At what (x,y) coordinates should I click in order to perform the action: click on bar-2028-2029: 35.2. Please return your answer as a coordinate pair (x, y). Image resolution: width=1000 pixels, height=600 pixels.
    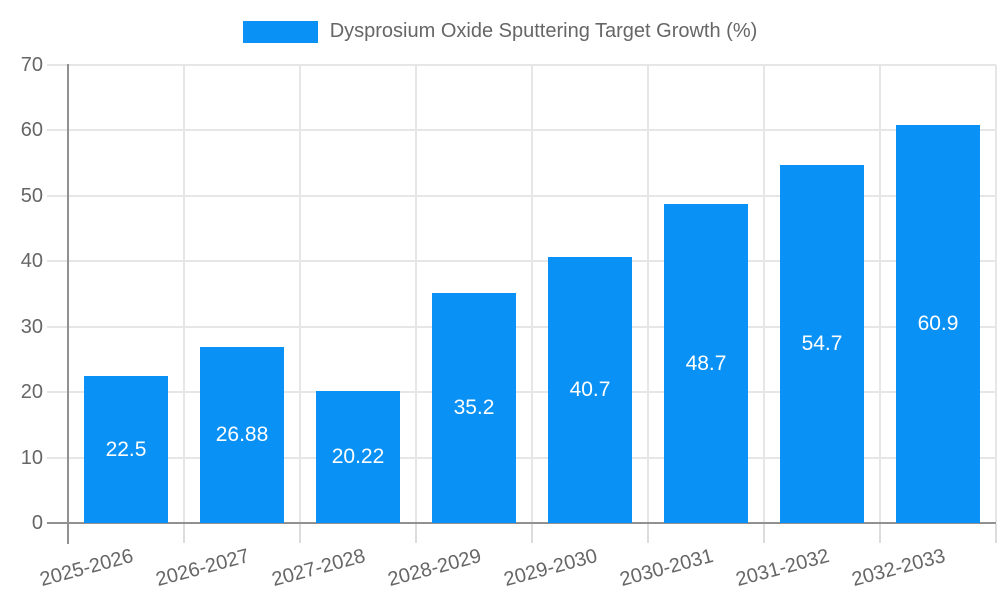
    Looking at the image, I should click on (474, 408).